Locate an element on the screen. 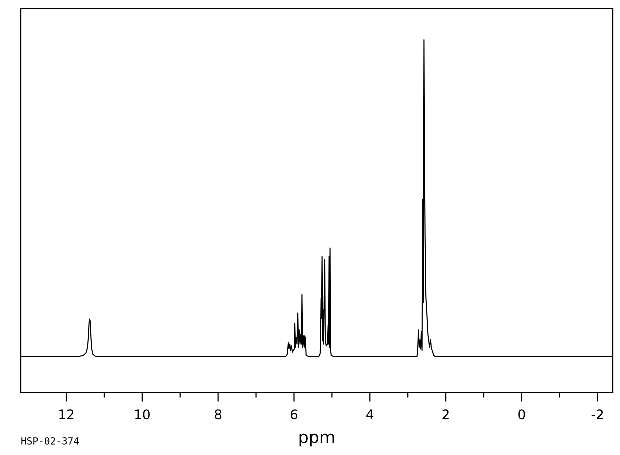 Image resolution: width=620 pixels, height=455 pixels. x-tick-label: -2 is located at coordinates (598, 415).